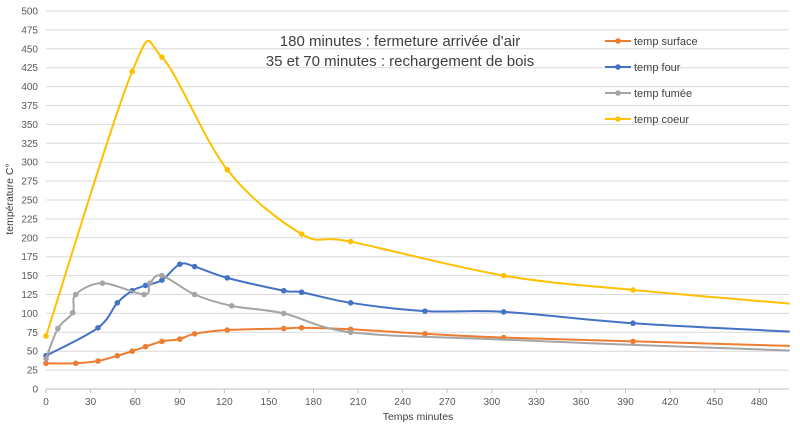 This screenshot has height=425, width=800. What do you see at coordinates (29, 276) in the screenshot?
I see `y-tick-label-150: 150` at bounding box center [29, 276].